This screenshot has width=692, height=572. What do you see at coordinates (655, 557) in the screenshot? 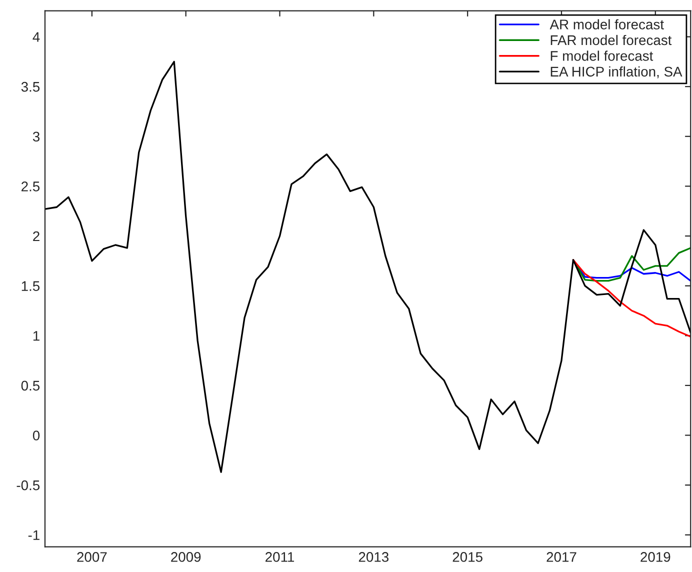
I see `x-tick-label: 2019` at bounding box center [655, 557].